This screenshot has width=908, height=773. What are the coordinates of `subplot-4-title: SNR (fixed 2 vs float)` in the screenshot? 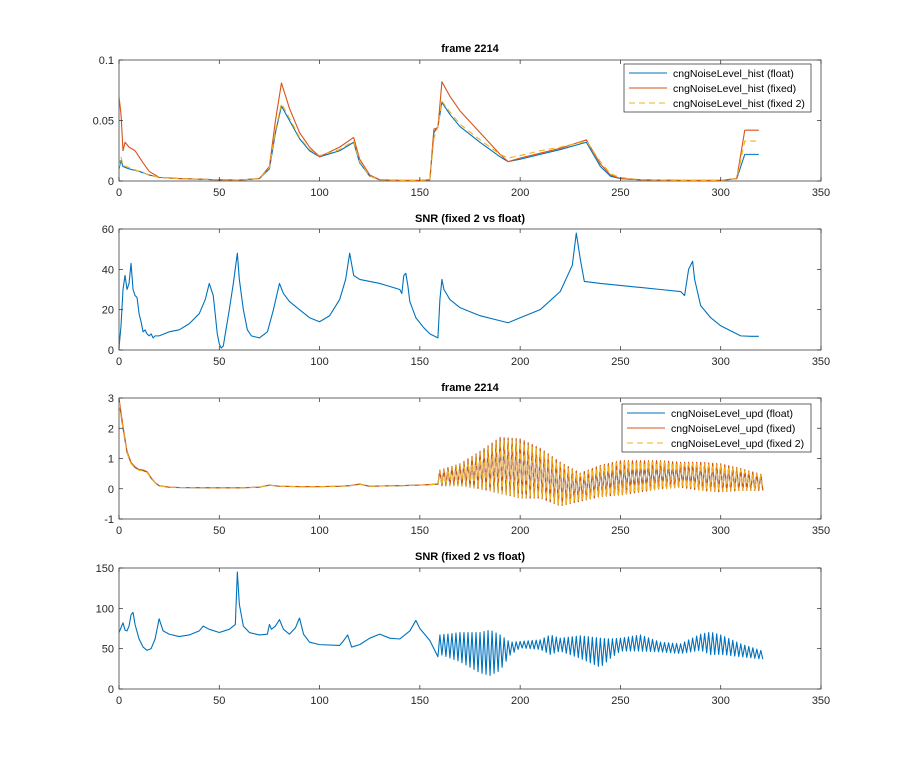 It's located at (470, 557).